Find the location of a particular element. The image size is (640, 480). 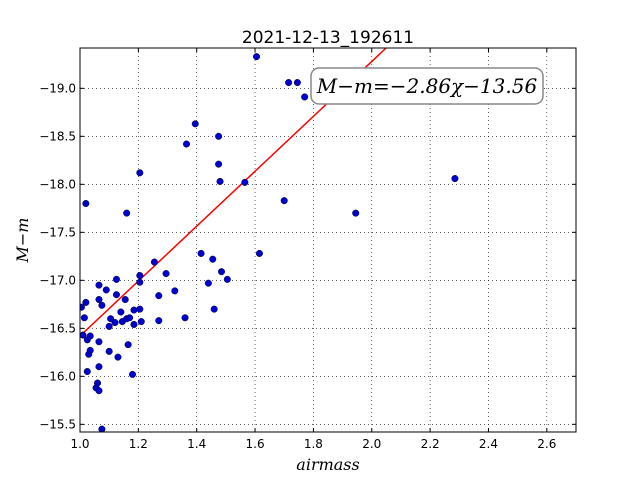

y-axis-label: M−m is located at coordinates (22, 241).